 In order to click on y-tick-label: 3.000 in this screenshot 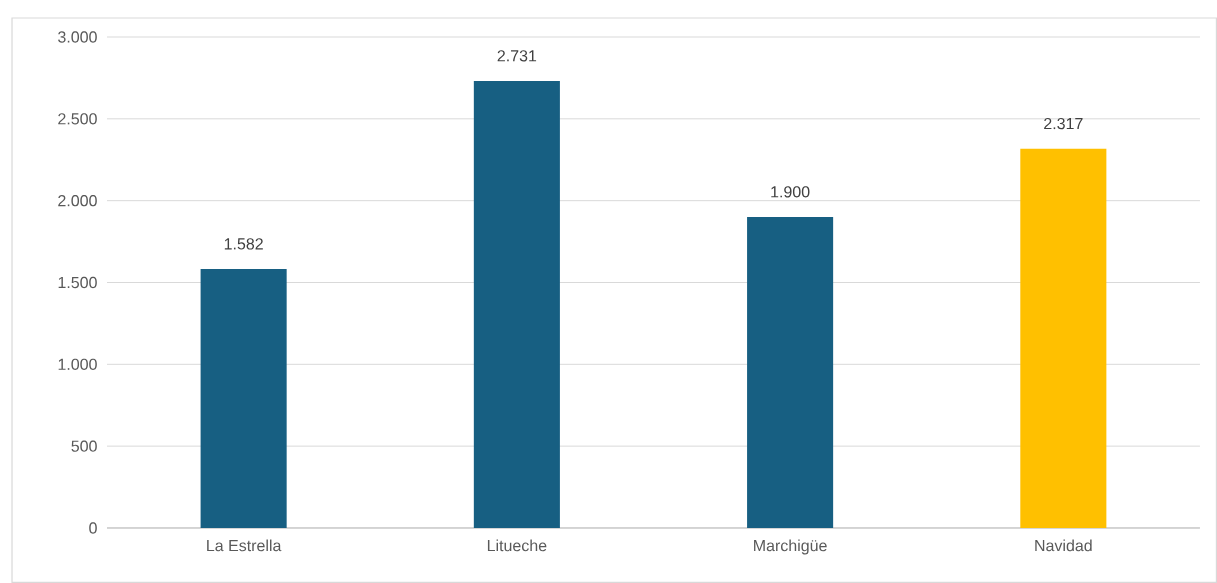, I will do `click(77, 37)`.